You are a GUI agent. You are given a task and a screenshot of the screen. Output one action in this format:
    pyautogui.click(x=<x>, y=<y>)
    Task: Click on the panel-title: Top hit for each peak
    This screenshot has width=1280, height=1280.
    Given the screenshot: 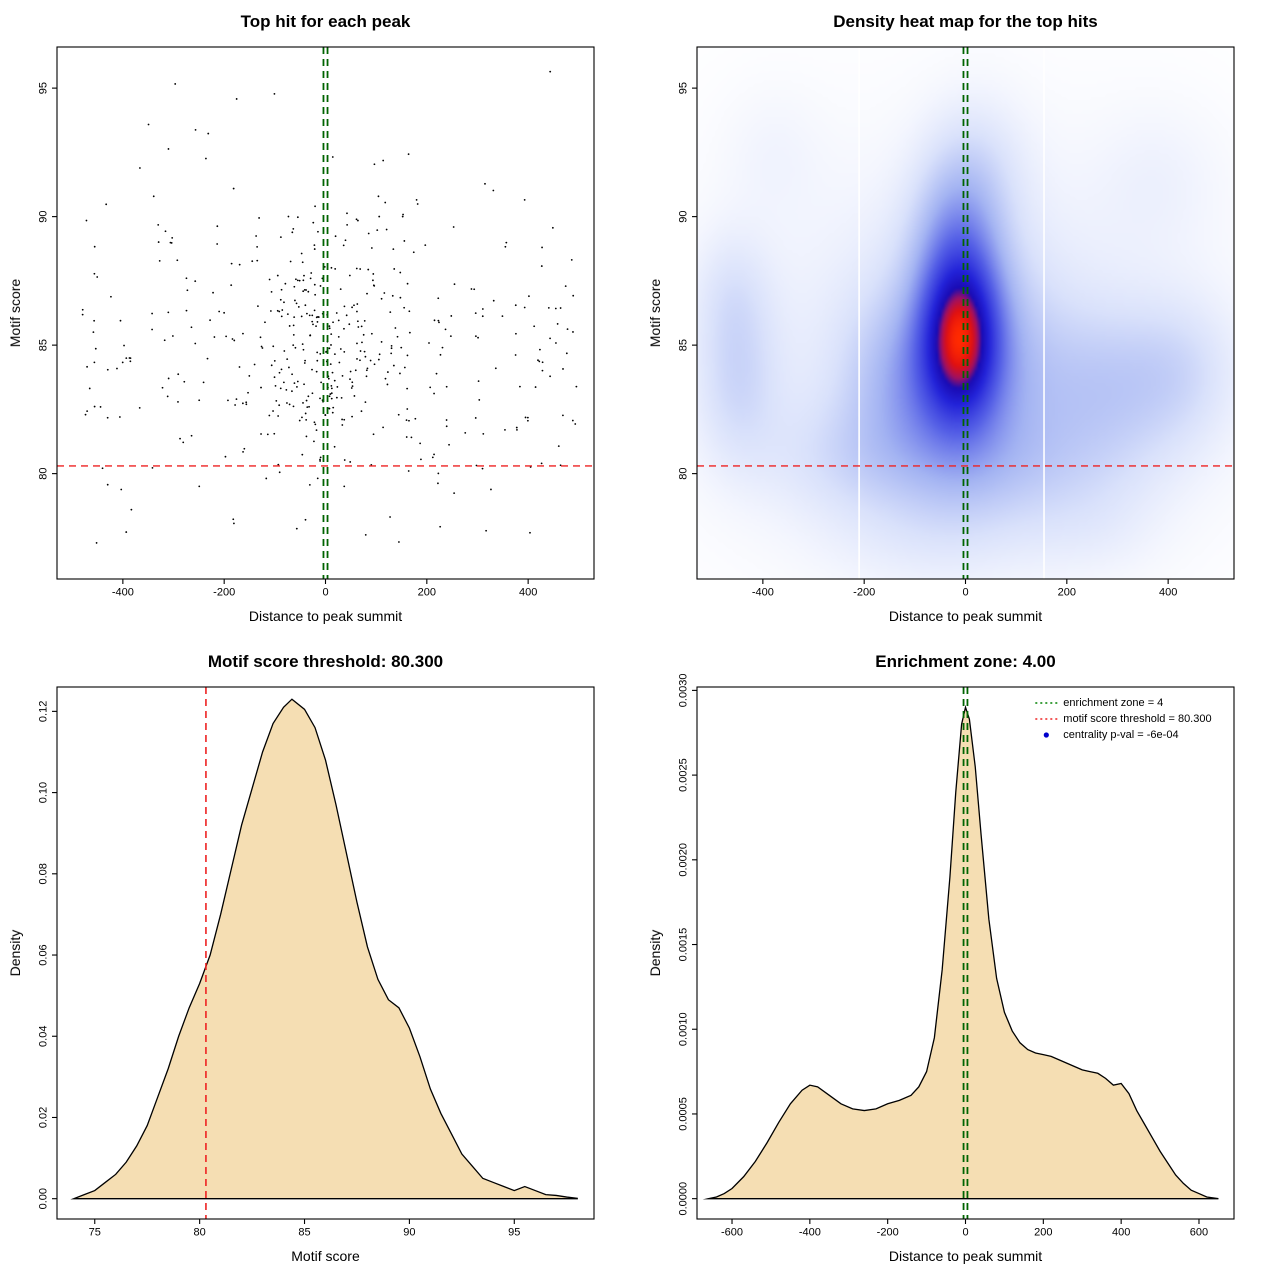 What is the action you would take?
    pyautogui.click(x=325, y=21)
    